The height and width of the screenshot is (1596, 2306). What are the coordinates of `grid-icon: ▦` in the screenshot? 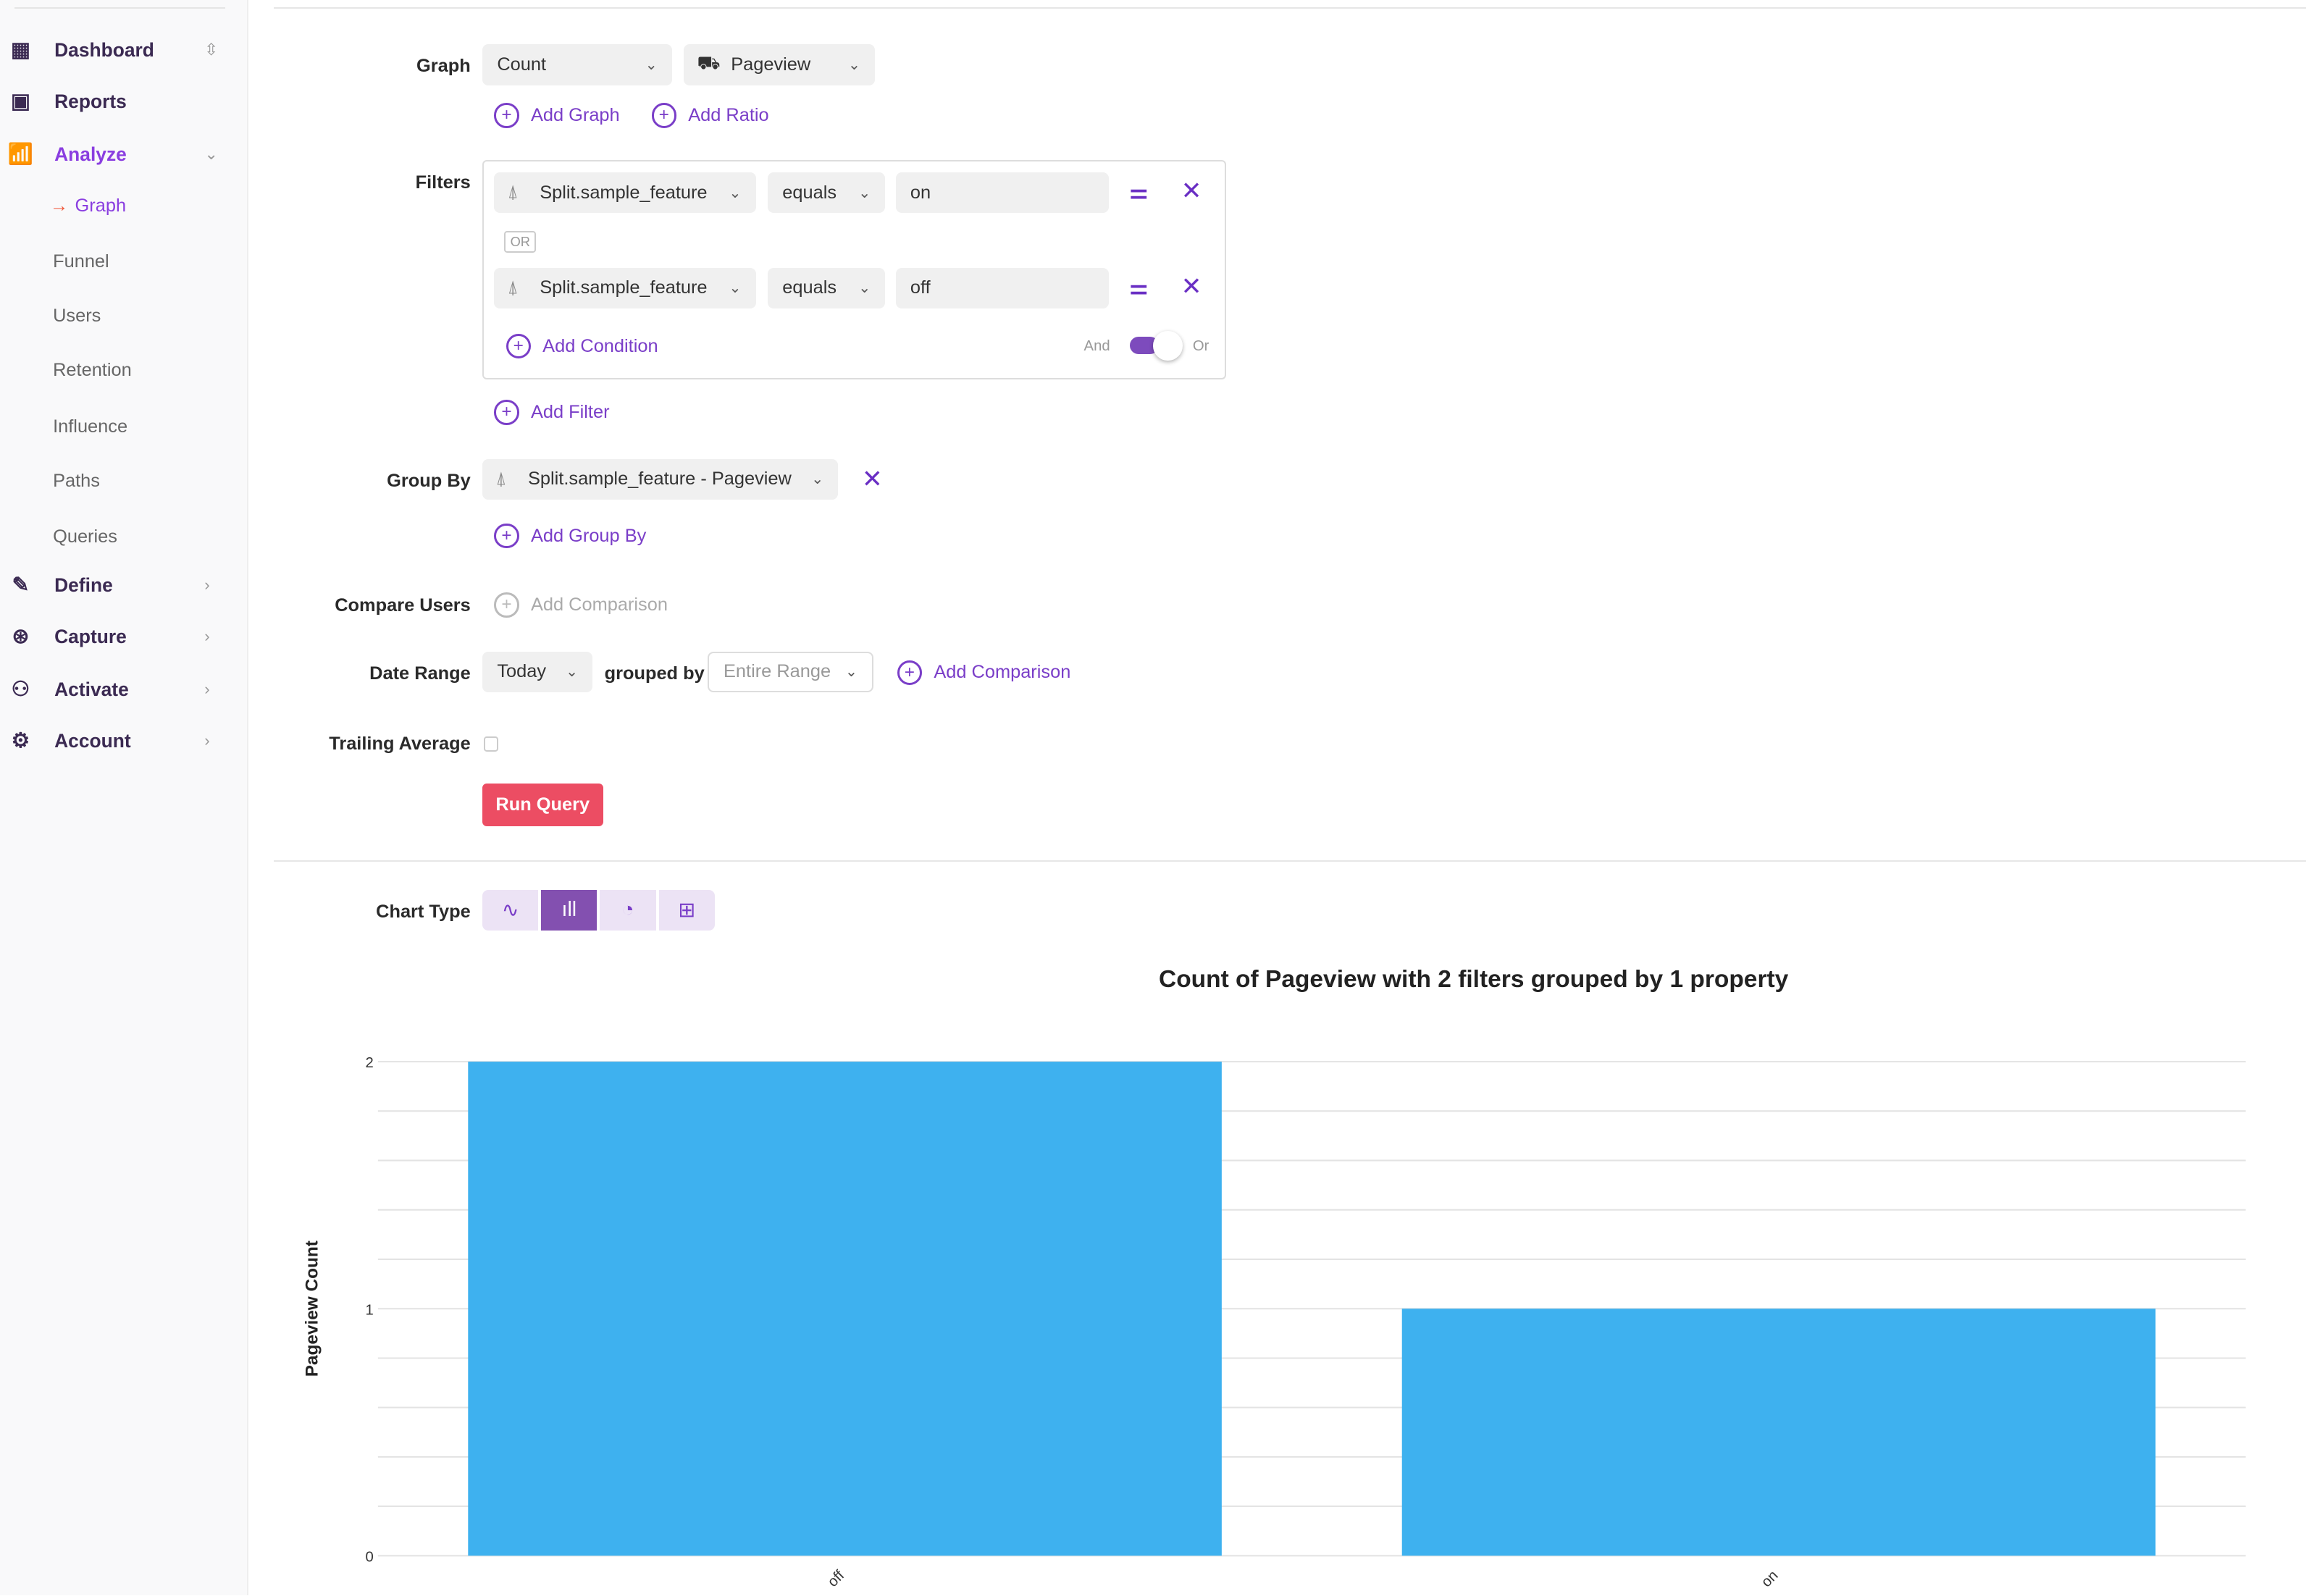 It's located at (20, 50).